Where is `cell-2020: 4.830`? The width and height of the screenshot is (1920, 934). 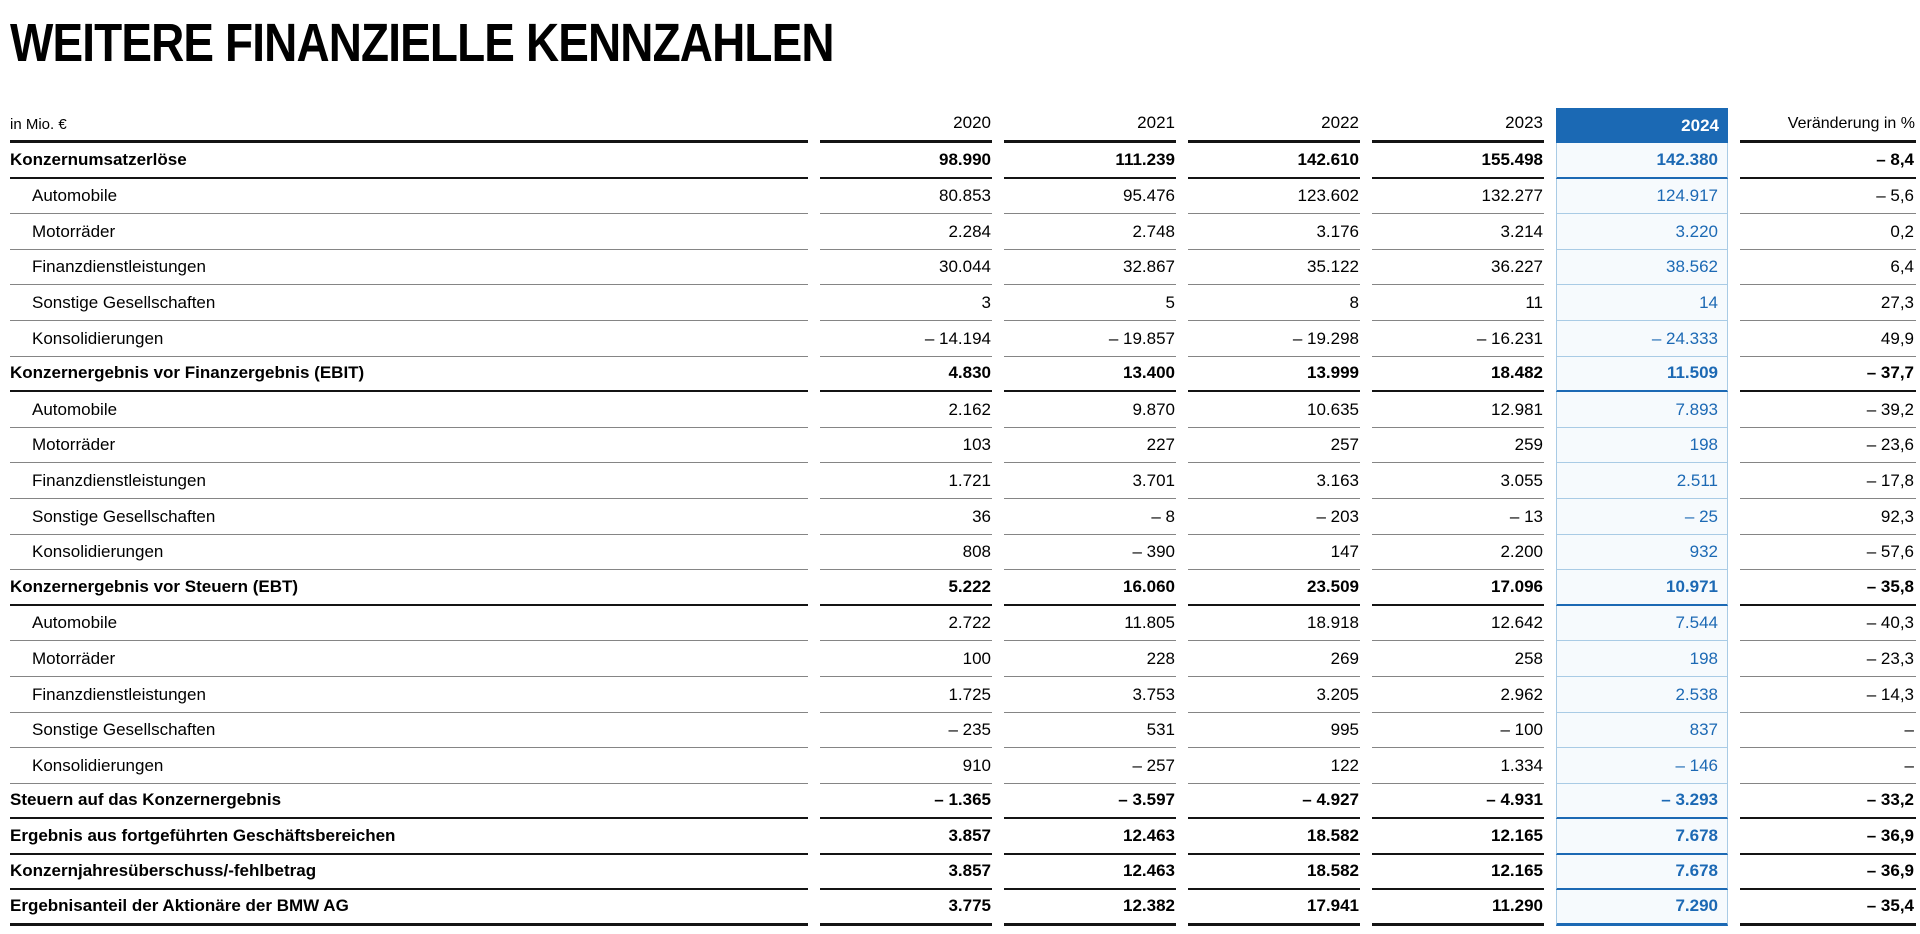 cell-2020: 4.830 is located at coordinates (906, 375).